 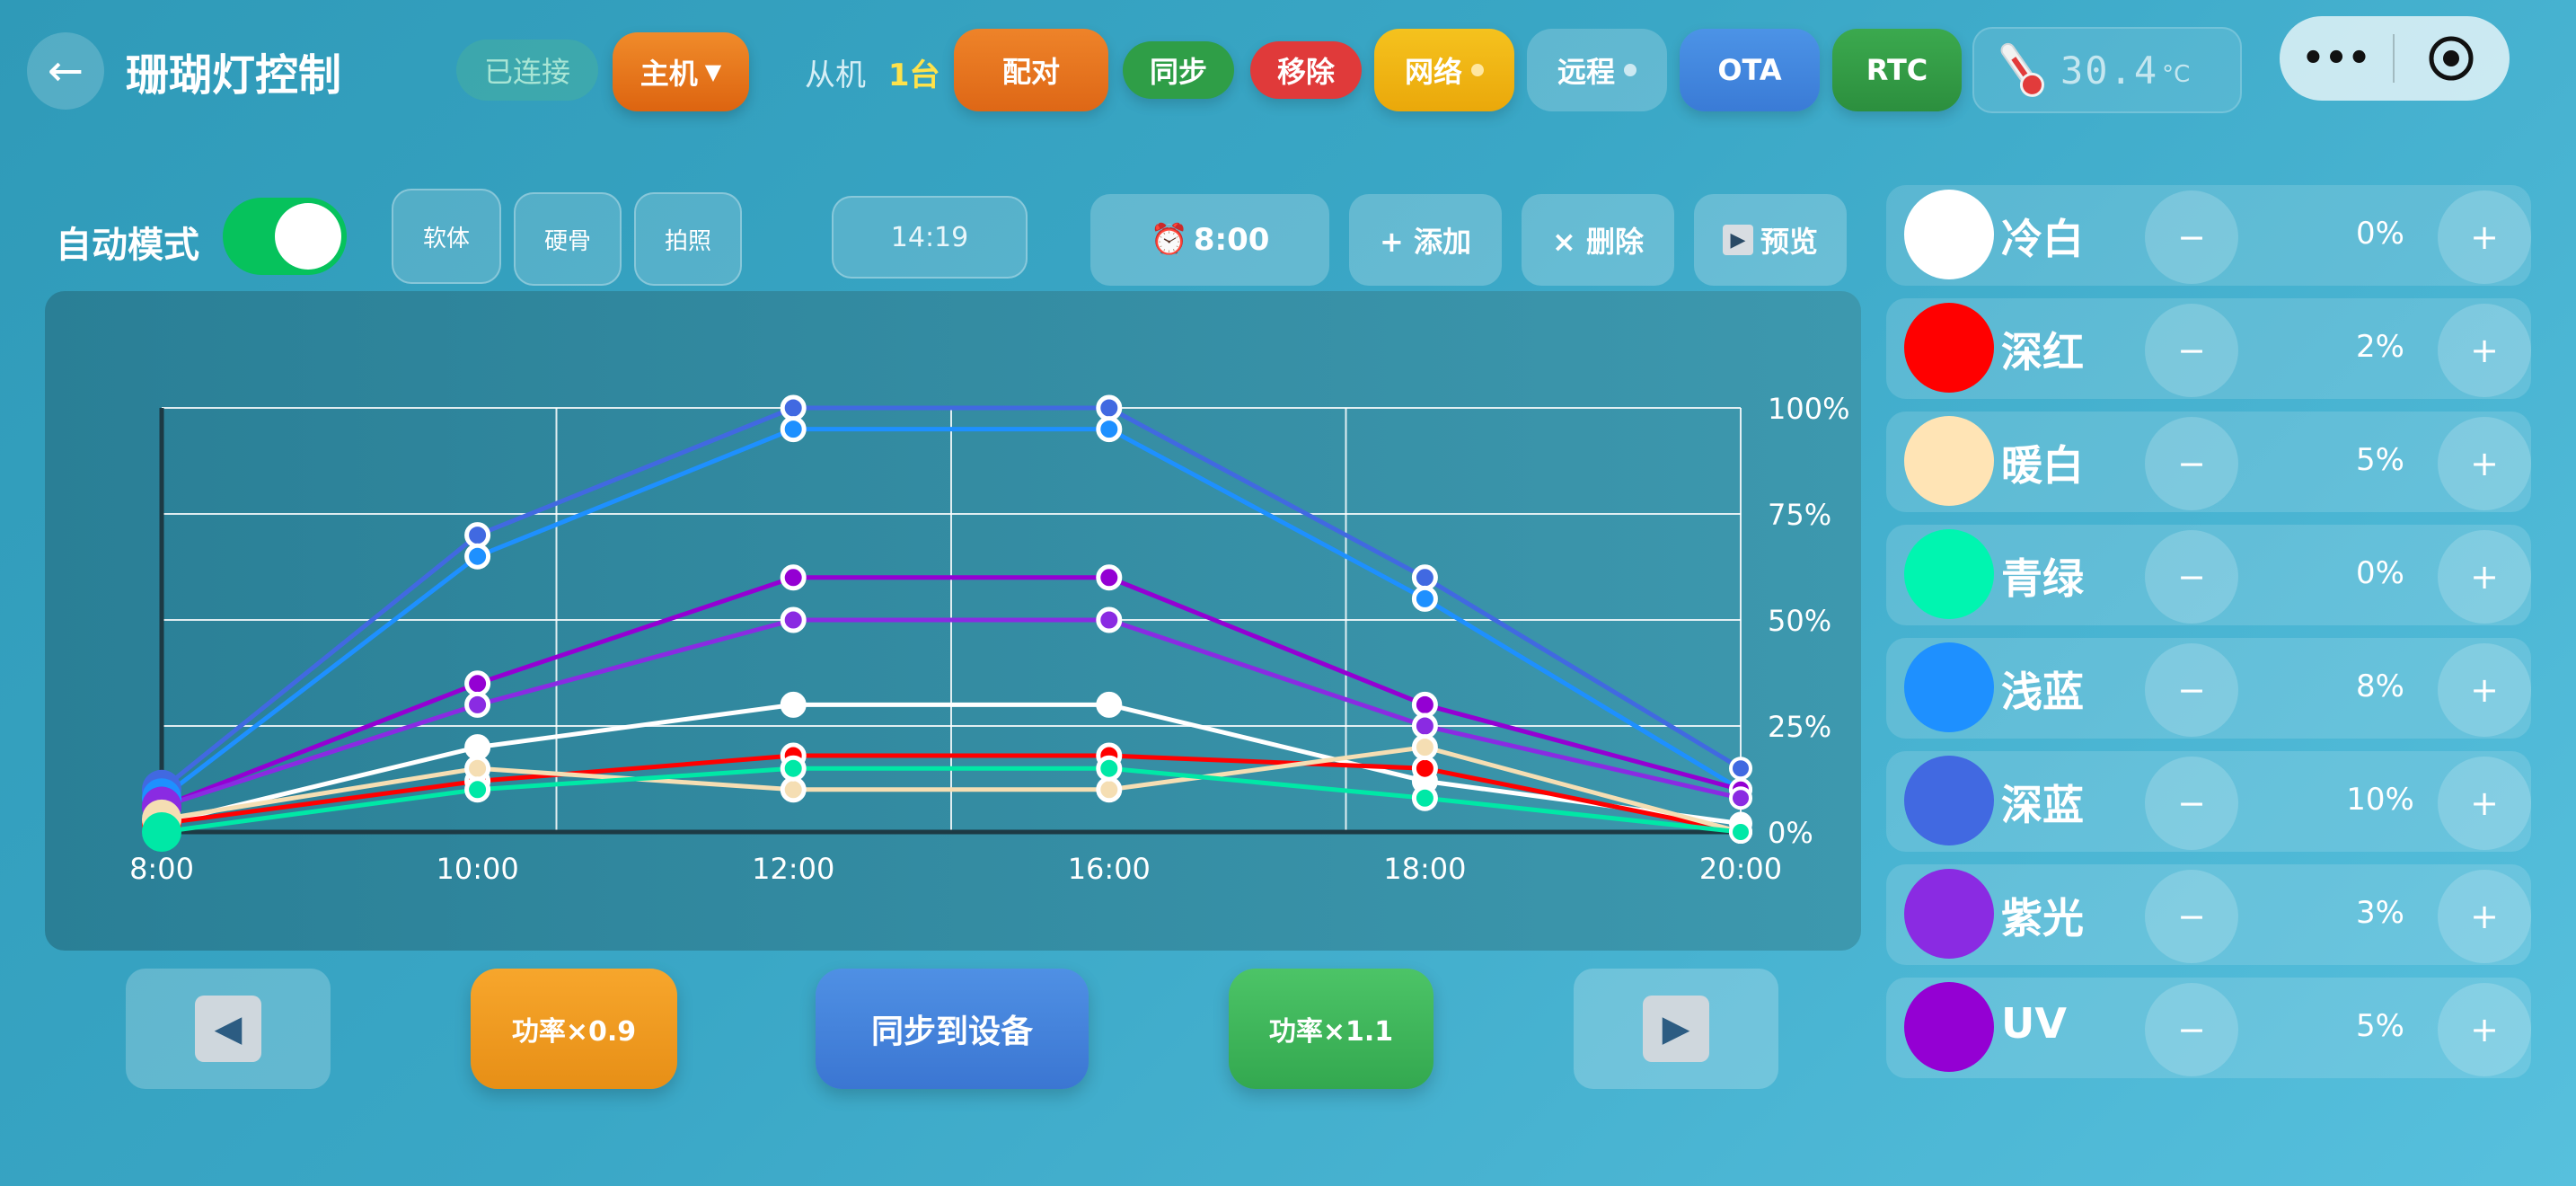 What do you see at coordinates (2380, 913) in the screenshot?
I see `channel-value: 3%` at bounding box center [2380, 913].